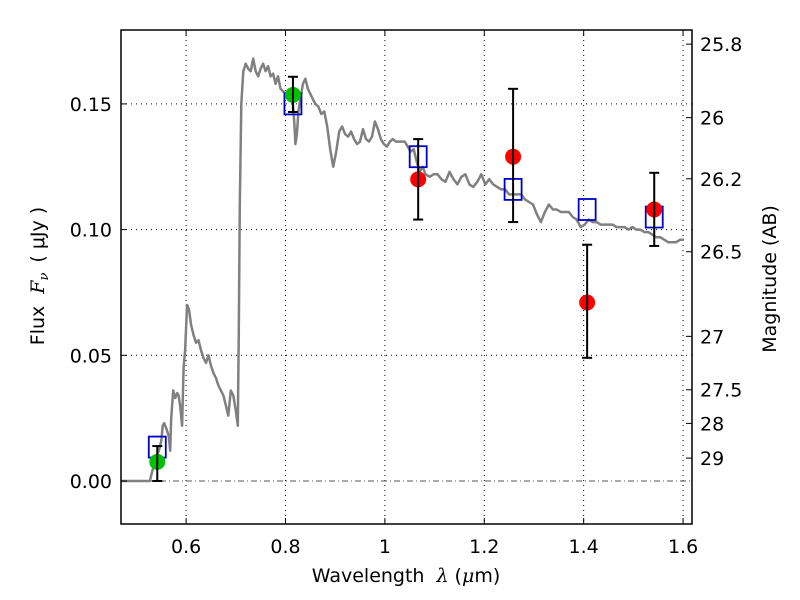  What do you see at coordinates (712, 424) in the screenshot?
I see `y2-tick-label: 28` at bounding box center [712, 424].